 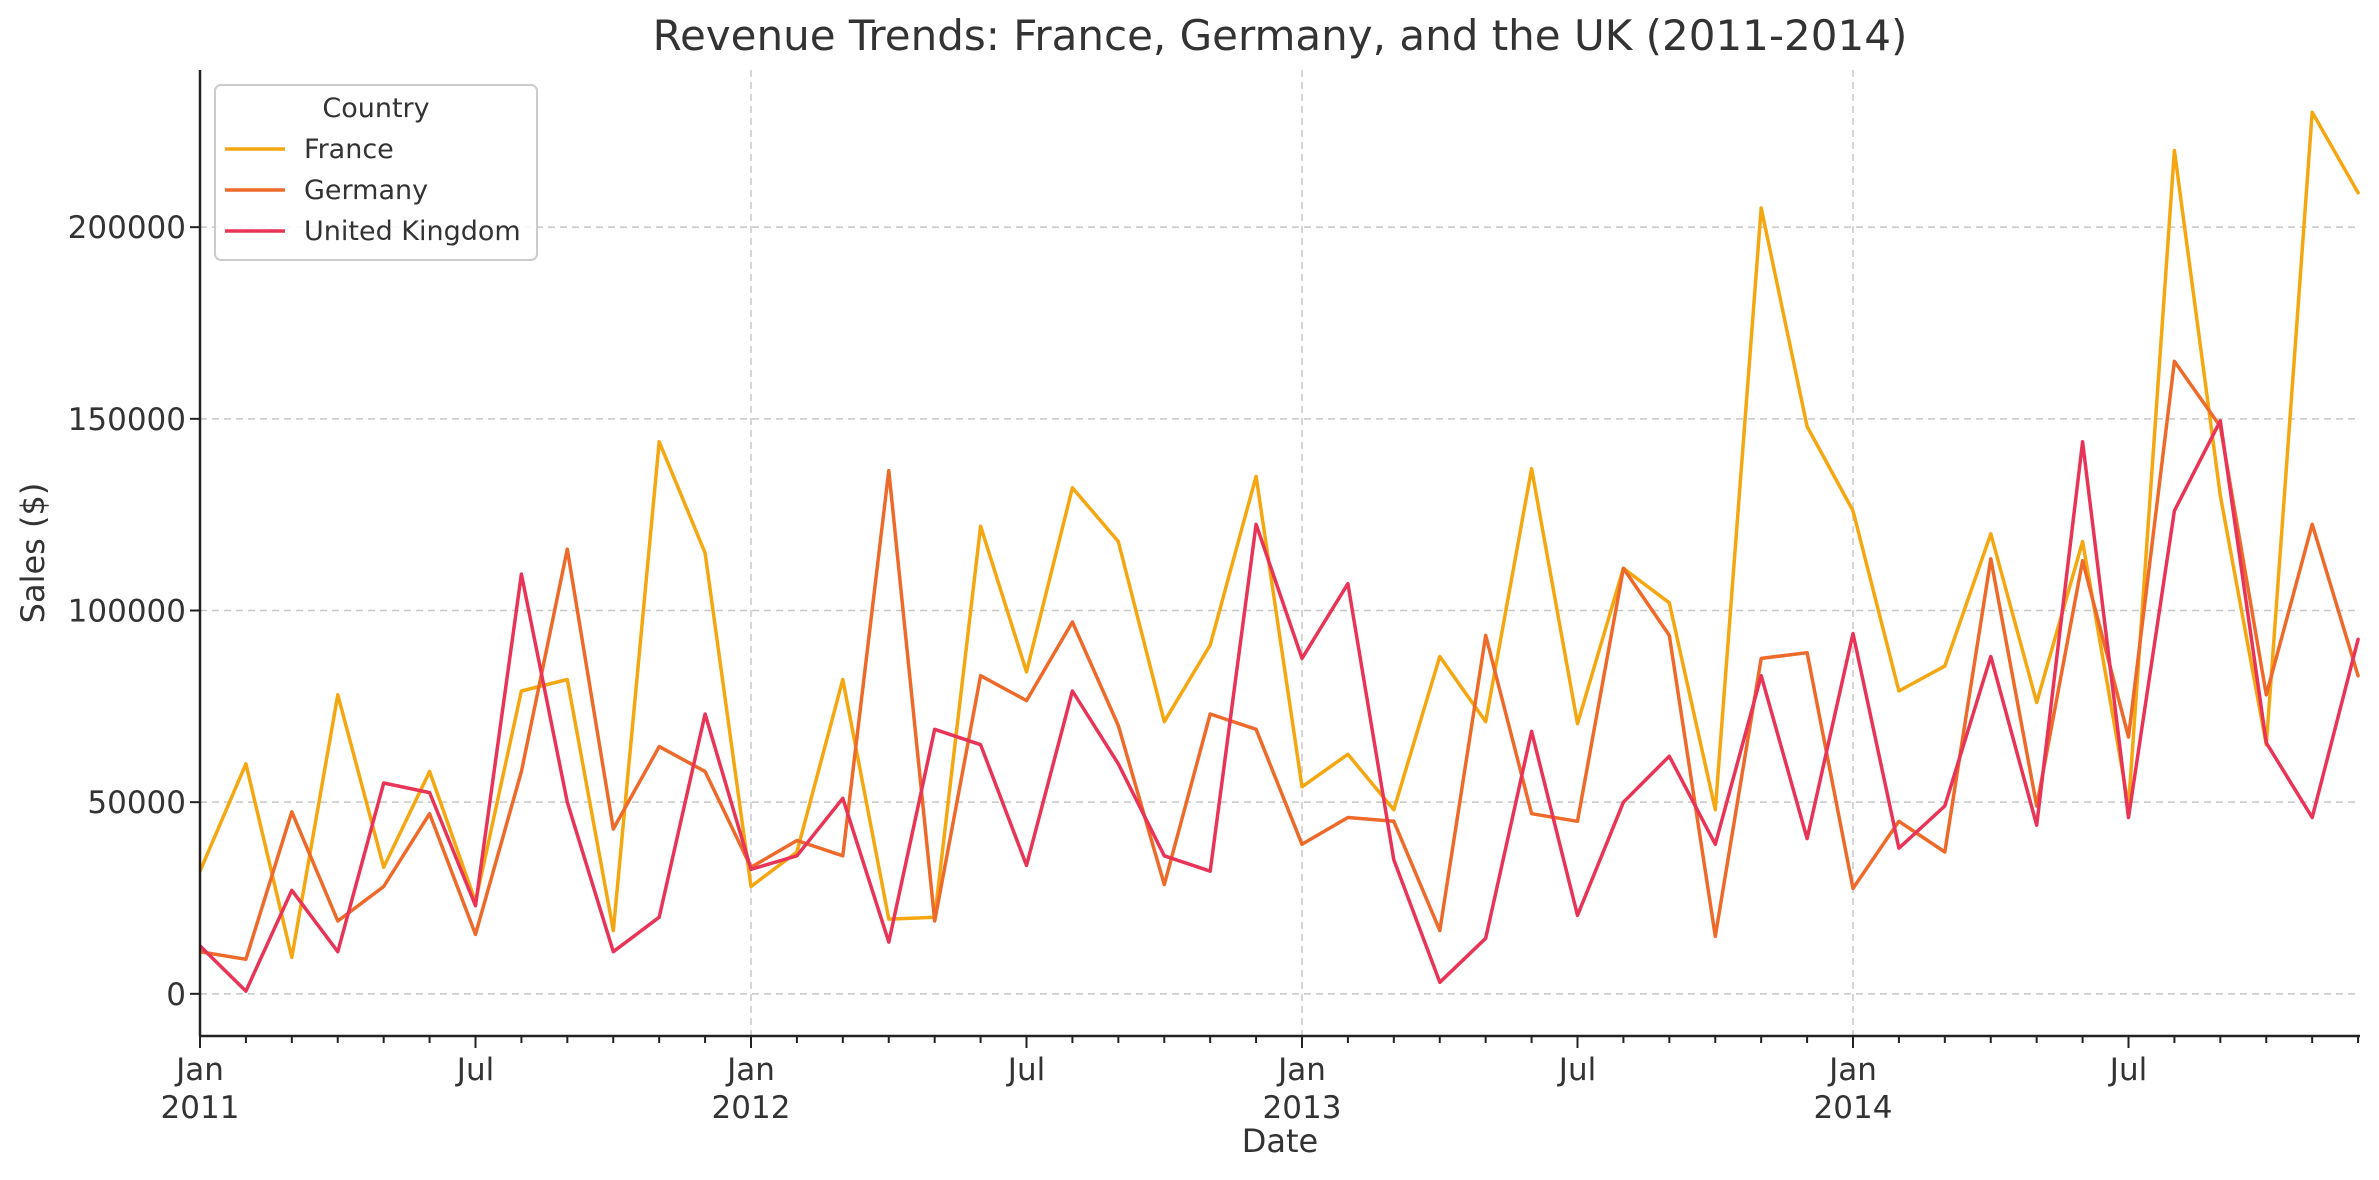 I want to click on y-axis-label: Sales ($), so click(x=33, y=553).